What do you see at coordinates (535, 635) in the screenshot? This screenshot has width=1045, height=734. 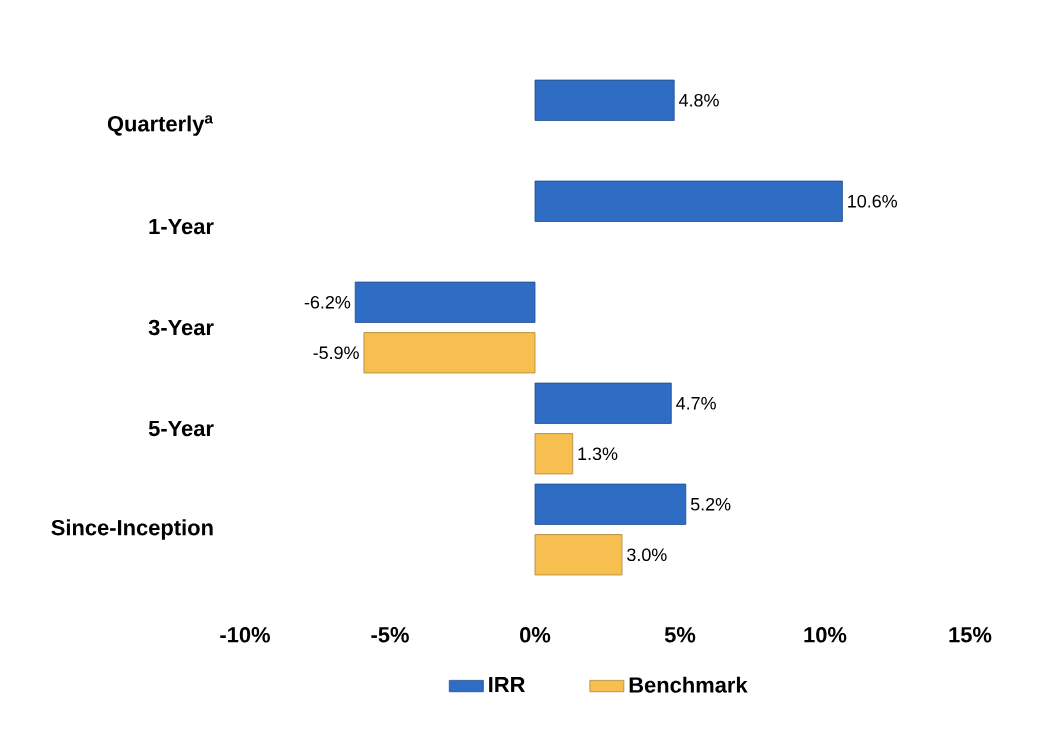 I see `x-tick-label: 0%` at bounding box center [535, 635].